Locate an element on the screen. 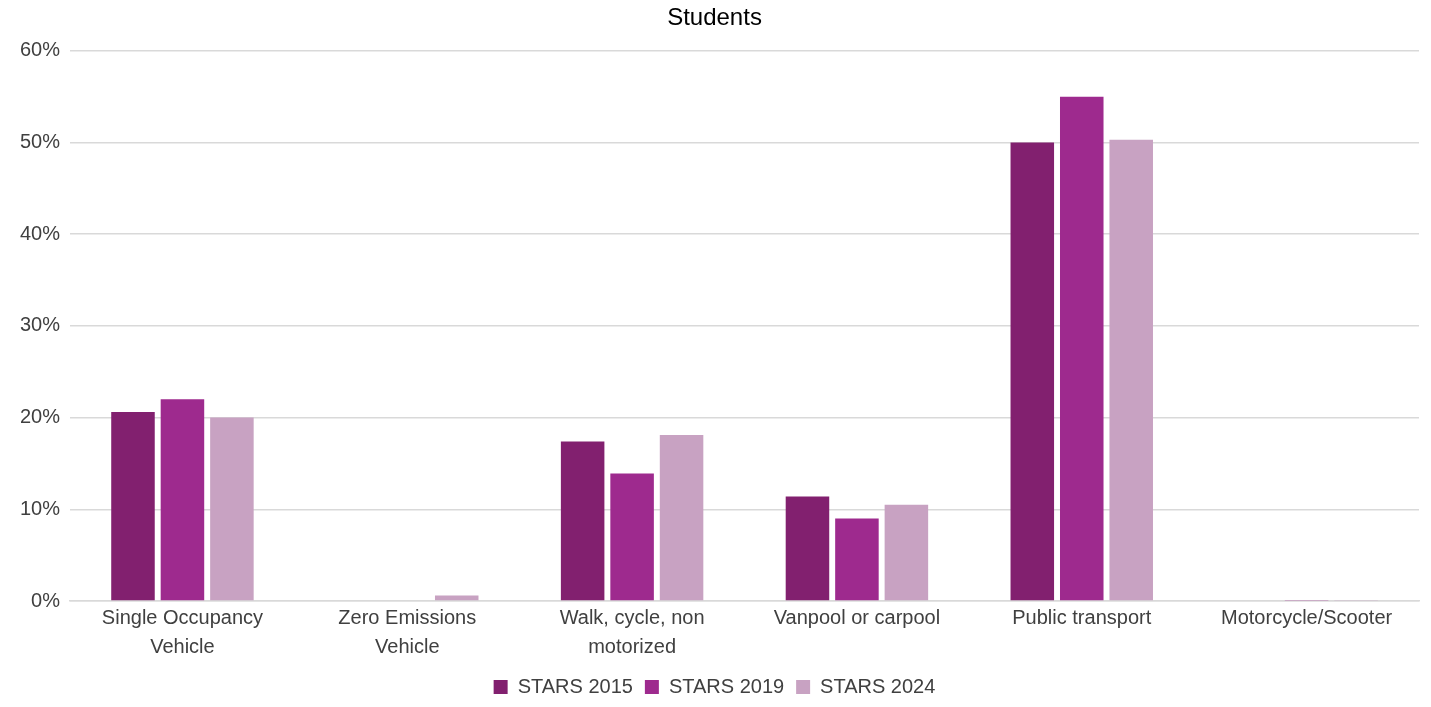 The image size is (1431, 707). legend-label: STARS 2019 is located at coordinates (726, 685).